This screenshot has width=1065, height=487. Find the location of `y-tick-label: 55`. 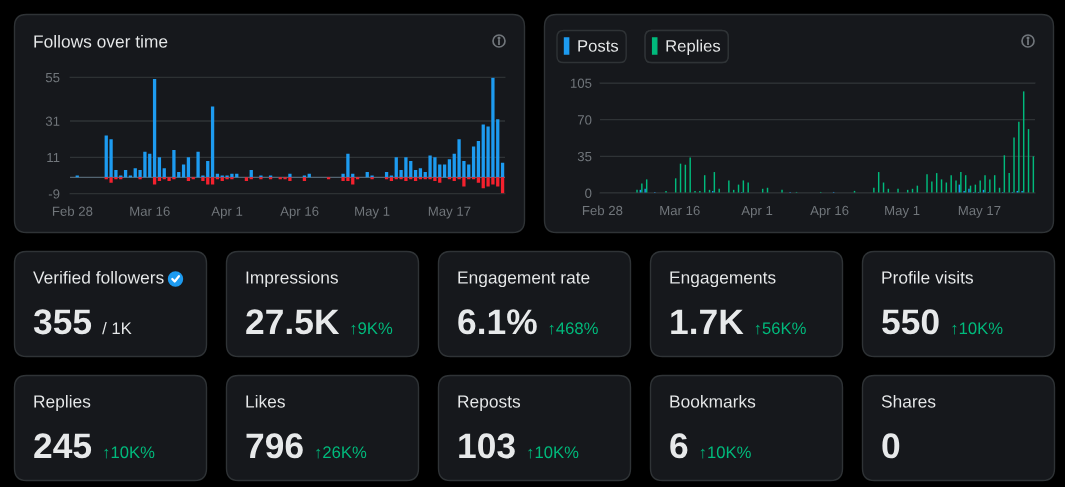

y-tick-label: 55 is located at coordinates (52, 78).